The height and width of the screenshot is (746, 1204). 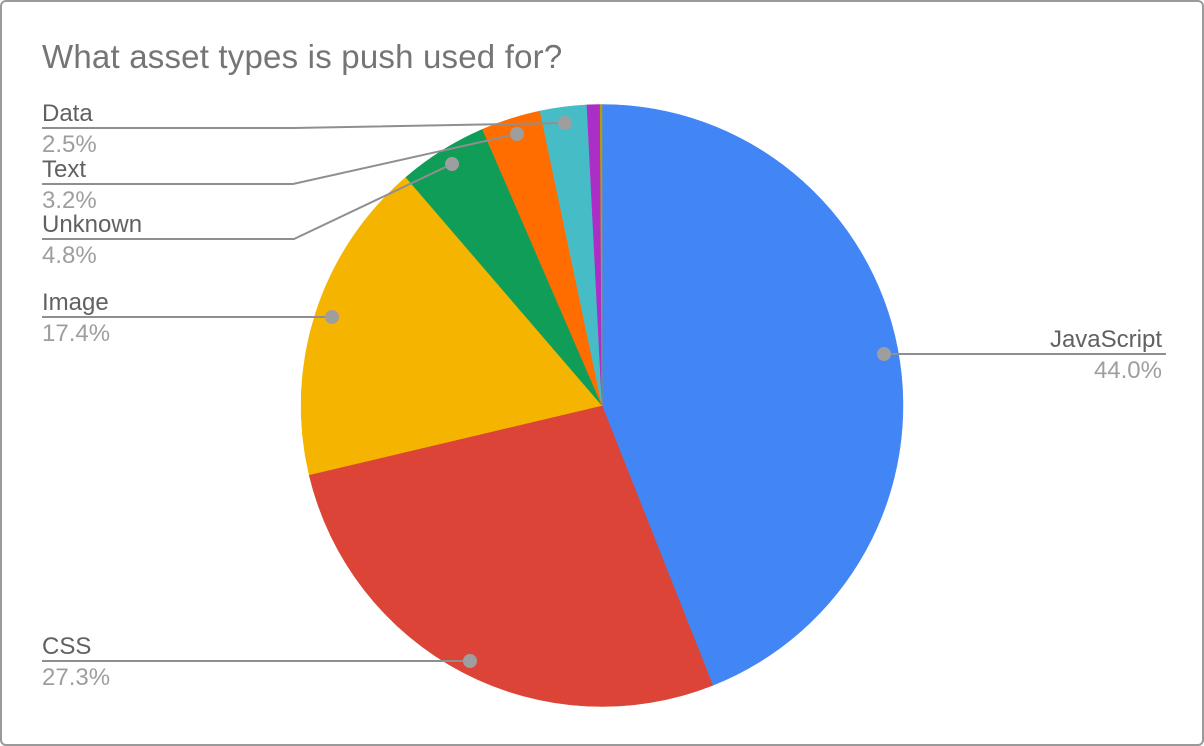 I want to click on slice-percent-javascript: 44.0%, so click(x=1128, y=371).